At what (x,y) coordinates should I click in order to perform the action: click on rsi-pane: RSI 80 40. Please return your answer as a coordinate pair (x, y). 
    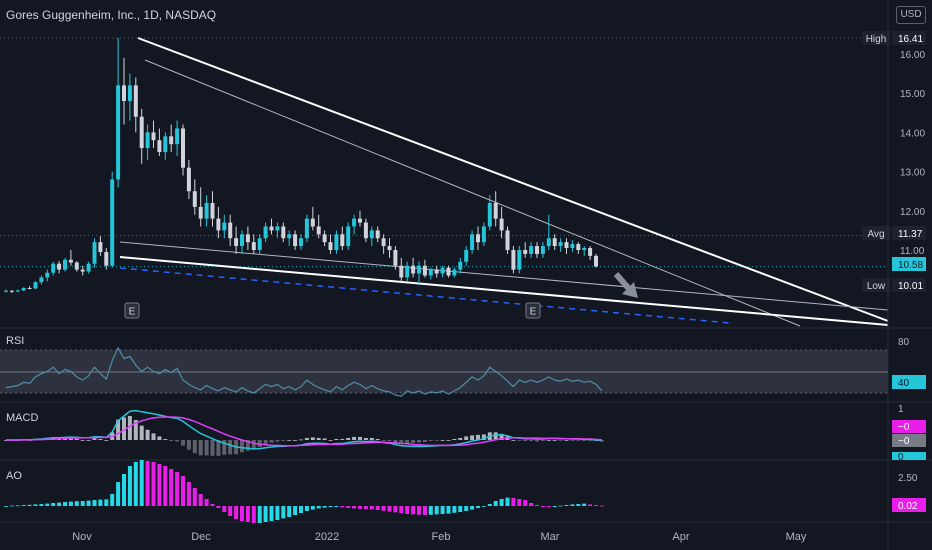
    Looking at the image, I should click on (463, 366).